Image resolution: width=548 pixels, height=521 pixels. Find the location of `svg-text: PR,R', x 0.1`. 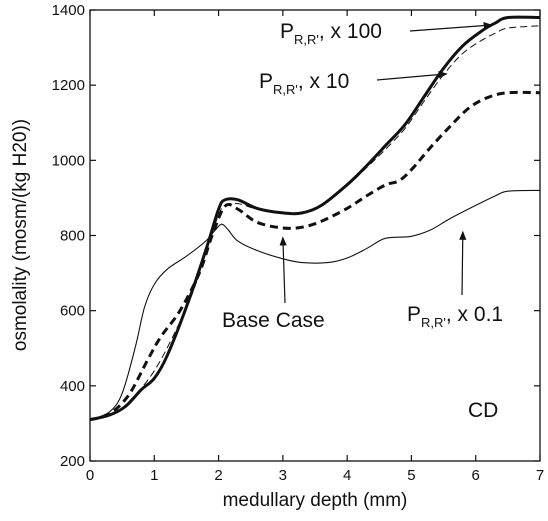

svg-text: PR,R', x 0.1 is located at coordinates (455, 316).